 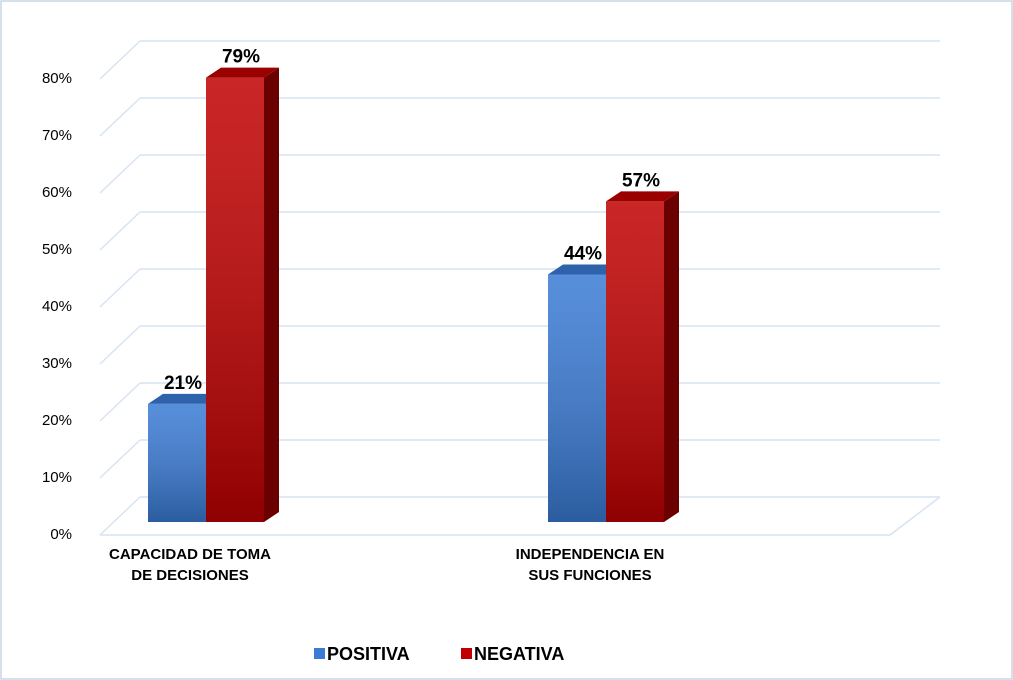 I want to click on legend-label: POSITIVA, so click(x=368, y=654).